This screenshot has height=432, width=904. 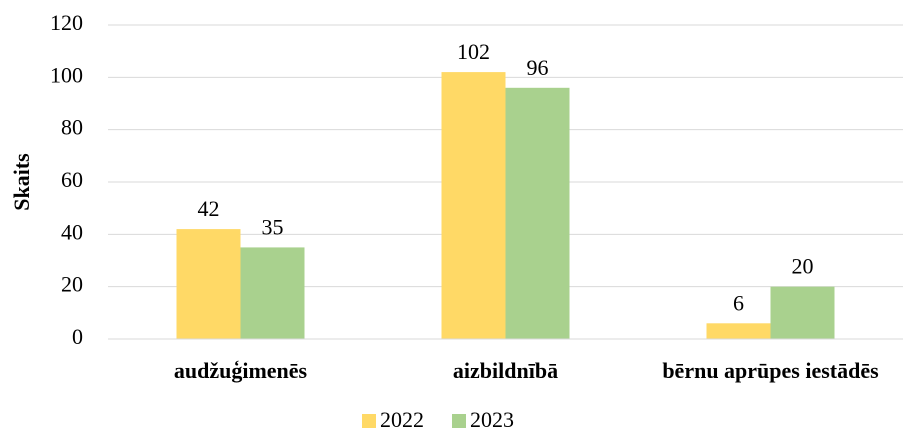 I want to click on data-label: 35, so click(x=273, y=226).